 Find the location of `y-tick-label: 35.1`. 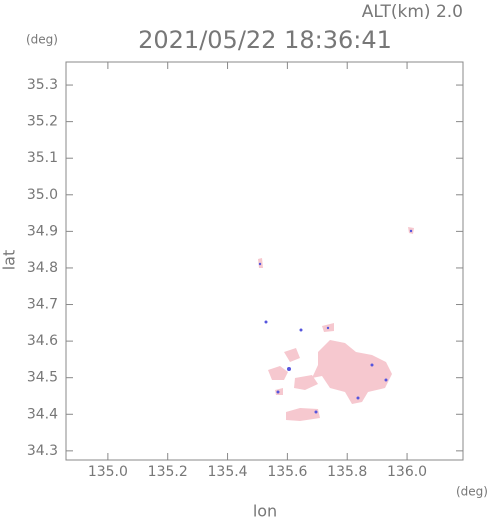

y-tick-label: 35.1 is located at coordinates (42, 158).